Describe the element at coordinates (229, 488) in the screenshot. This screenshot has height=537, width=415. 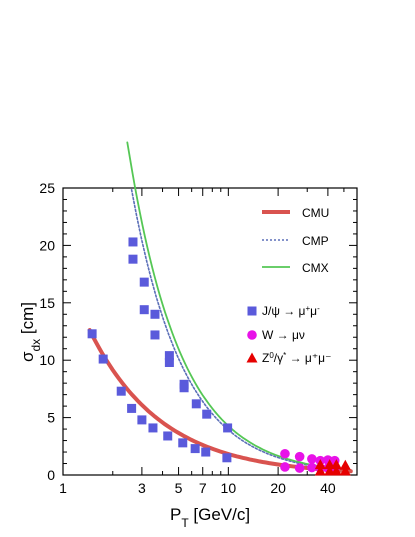
I see `x-tick-label: 10` at that location.